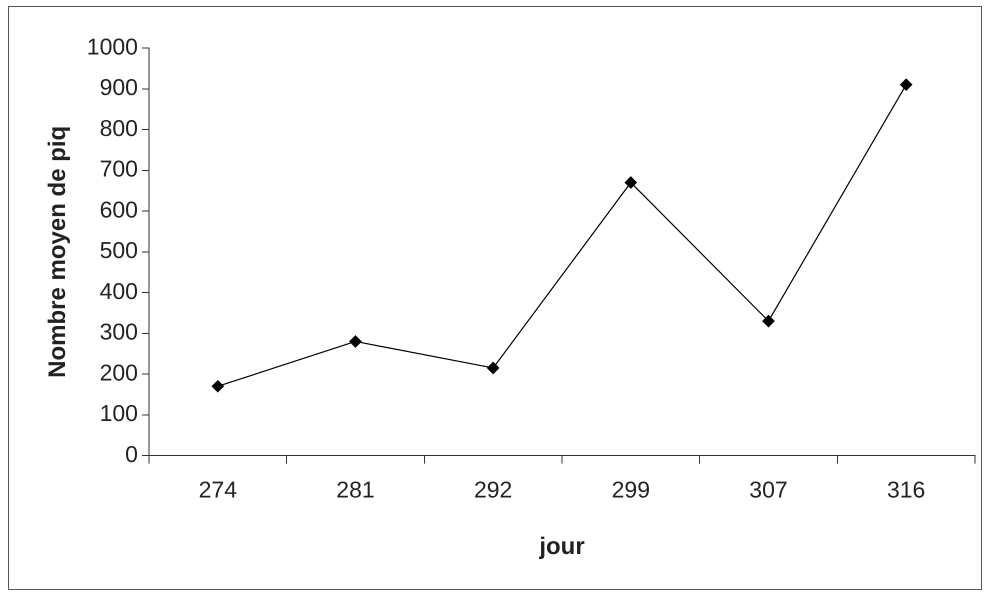  What do you see at coordinates (355, 489) in the screenshot?
I see `x-tick-label: 281` at bounding box center [355, 489].